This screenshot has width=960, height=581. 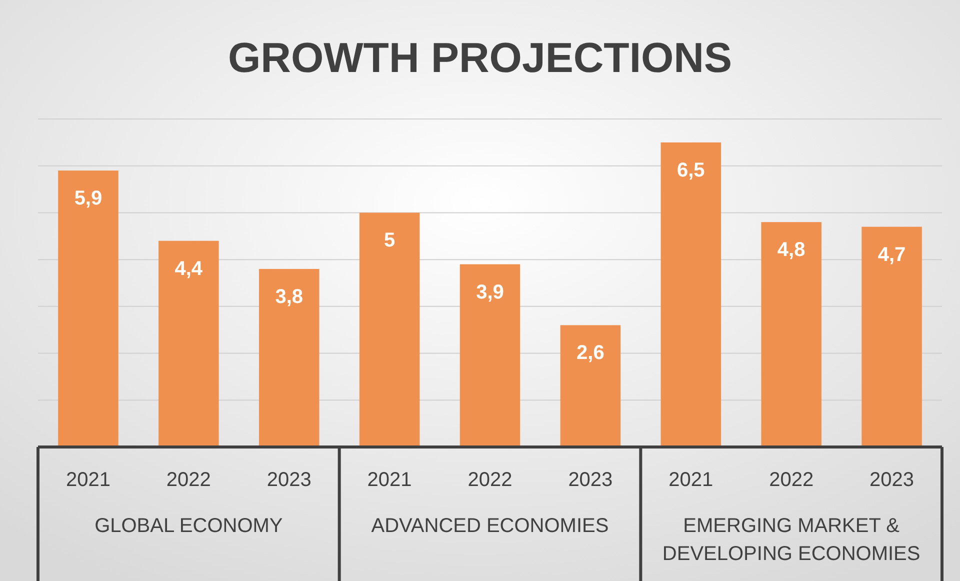 What do you see at coordinates (88, 199) in the screenshot?
I see `data-label: 5,9` at bounding box center [88, 199].